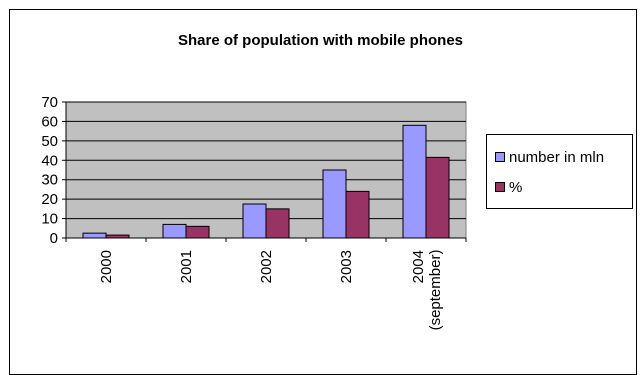 This screenshot has width=641, height=375. I want to click on y-tick-label-30: 30, so click(49, 180).